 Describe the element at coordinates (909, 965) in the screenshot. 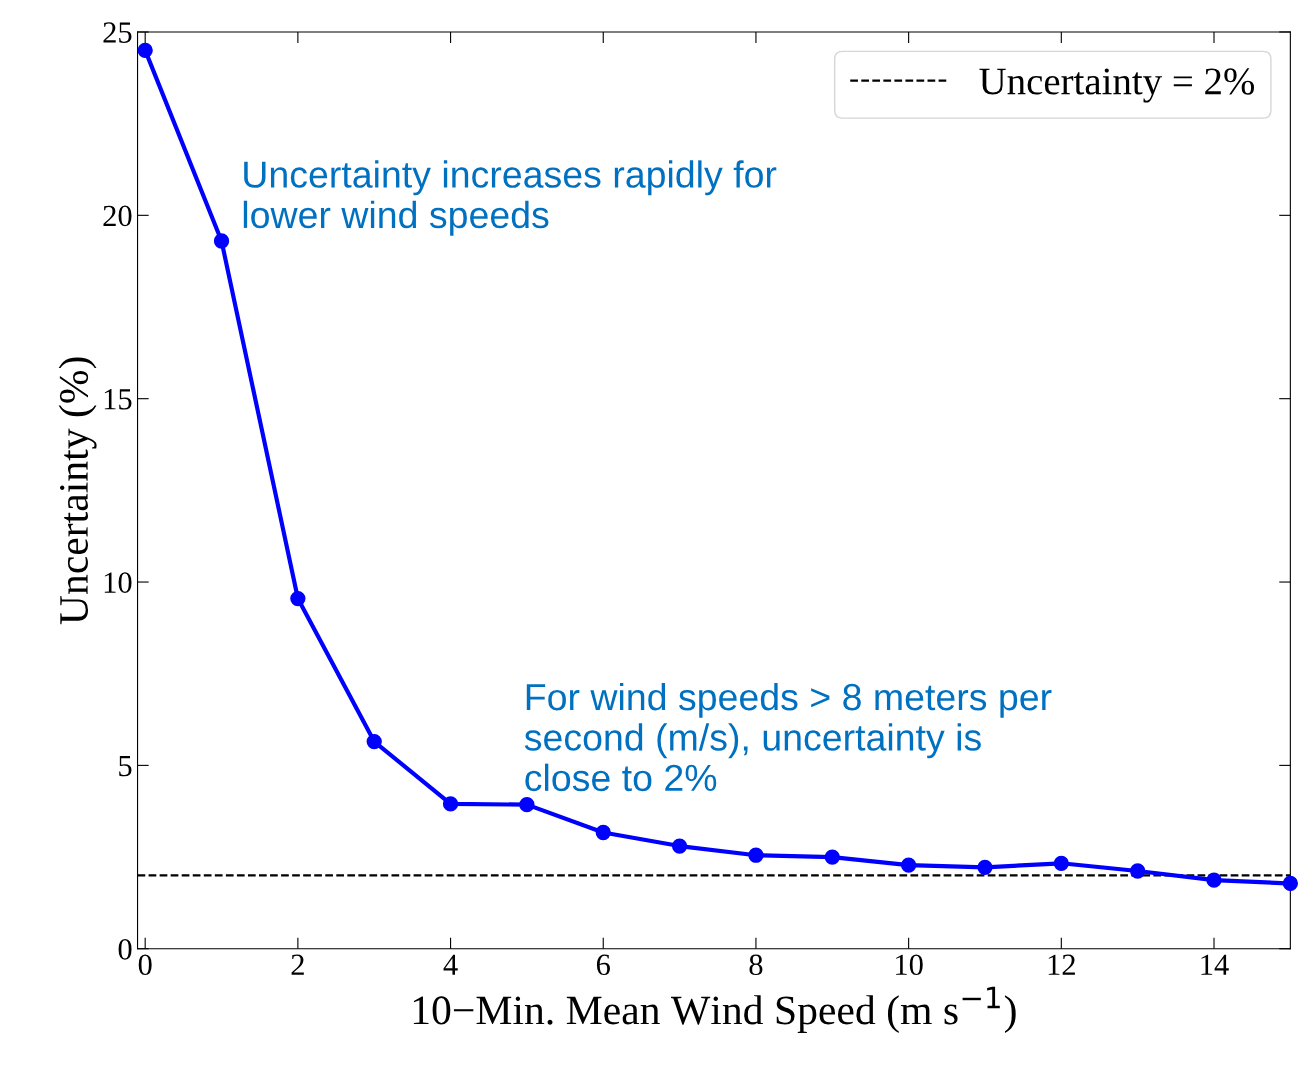

I see `x-tick-label: 10` at that location.